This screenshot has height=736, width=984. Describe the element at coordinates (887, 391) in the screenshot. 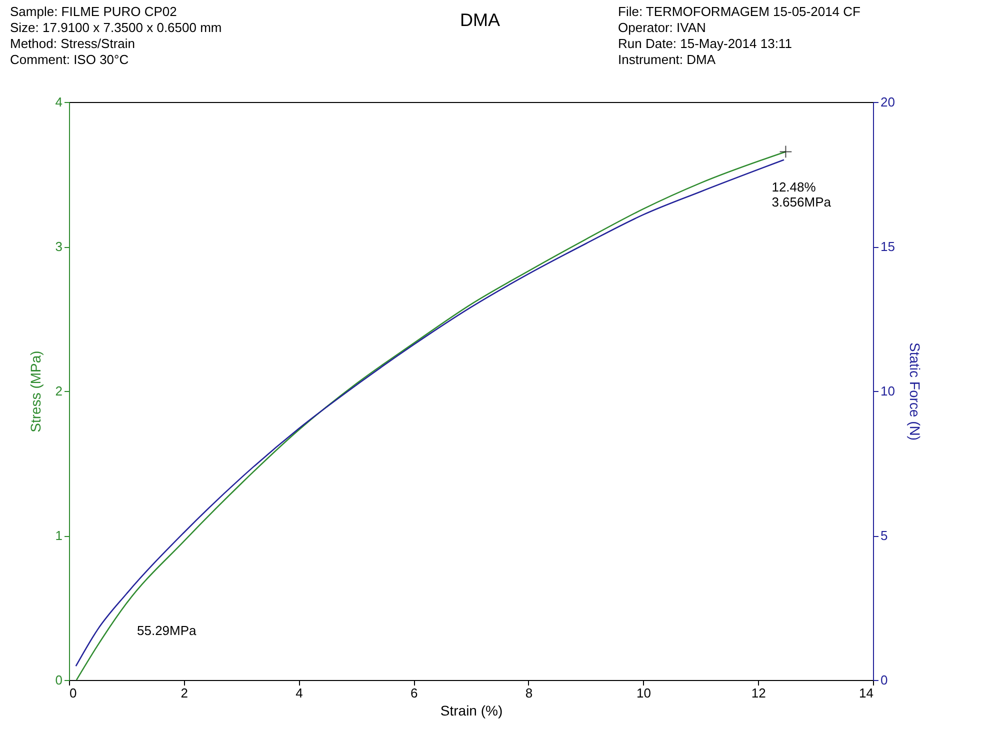

I see `y2-tick-label: 10` at that location.